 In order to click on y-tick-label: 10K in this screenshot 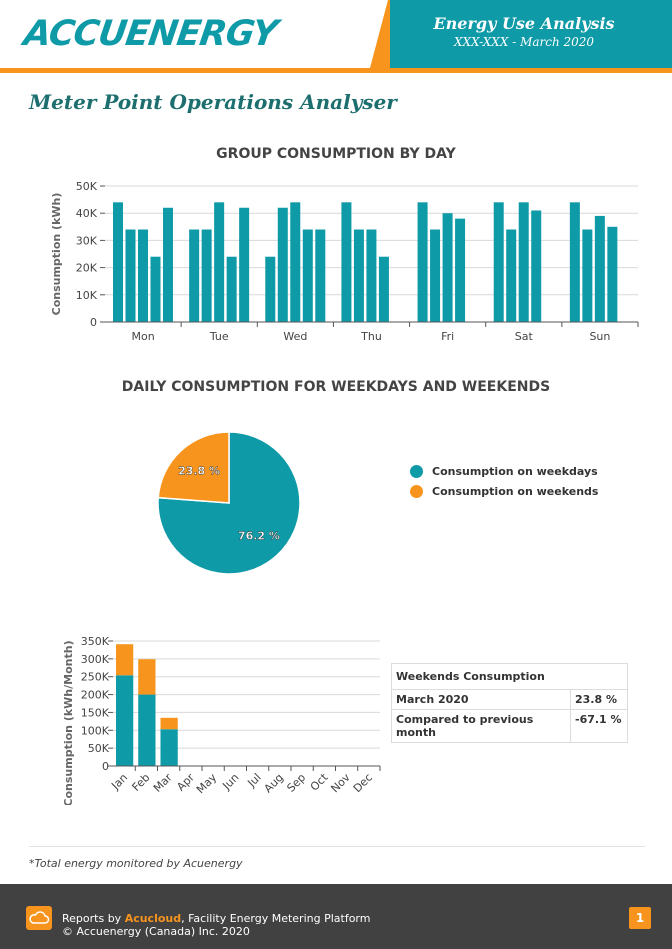, I will do `click(87, 295)`.